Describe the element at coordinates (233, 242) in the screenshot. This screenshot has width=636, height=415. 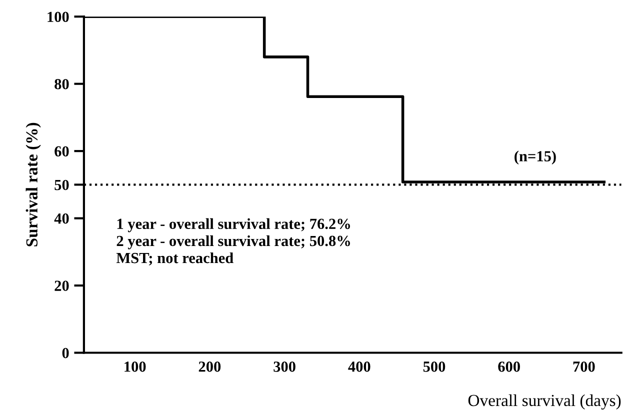
I see `annotation: 1 year - overall survival rate; 76.2% 2 year - overall survival rate; 50.8% MST; not reached` at that location.